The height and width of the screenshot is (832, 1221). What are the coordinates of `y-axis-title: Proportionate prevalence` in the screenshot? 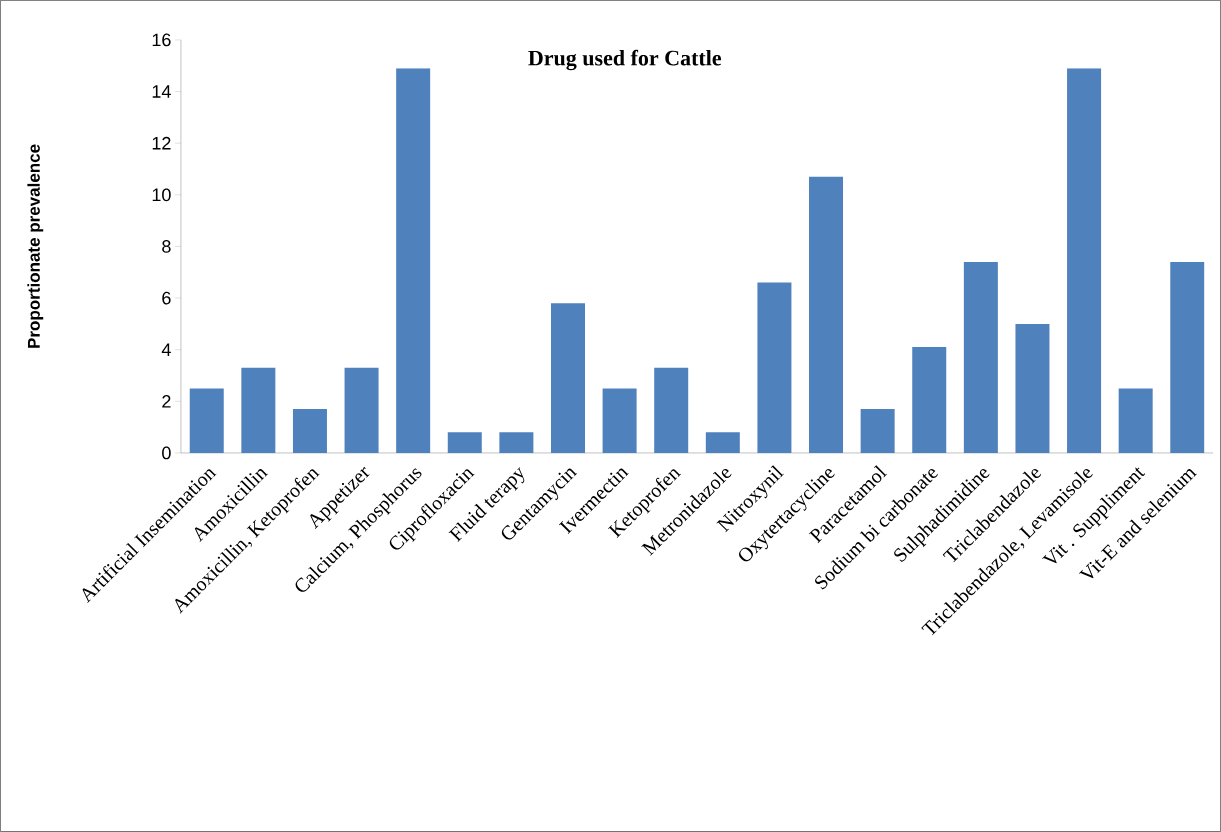 It's located at (35, 246).